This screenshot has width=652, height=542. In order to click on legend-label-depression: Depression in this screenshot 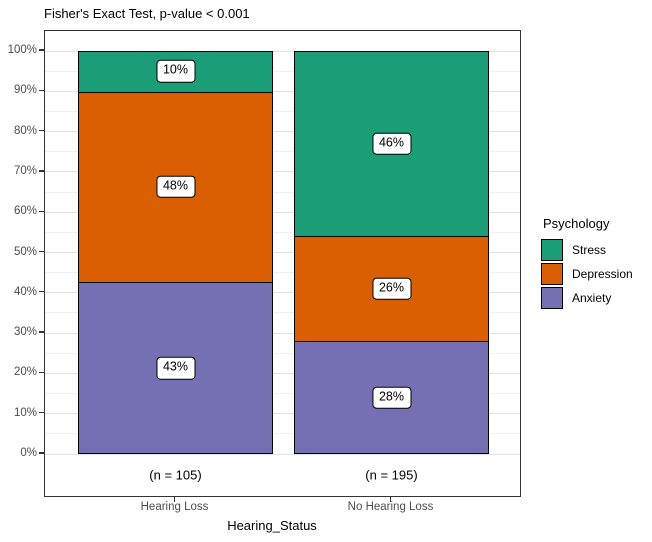, I will do `click(602, 274)`.